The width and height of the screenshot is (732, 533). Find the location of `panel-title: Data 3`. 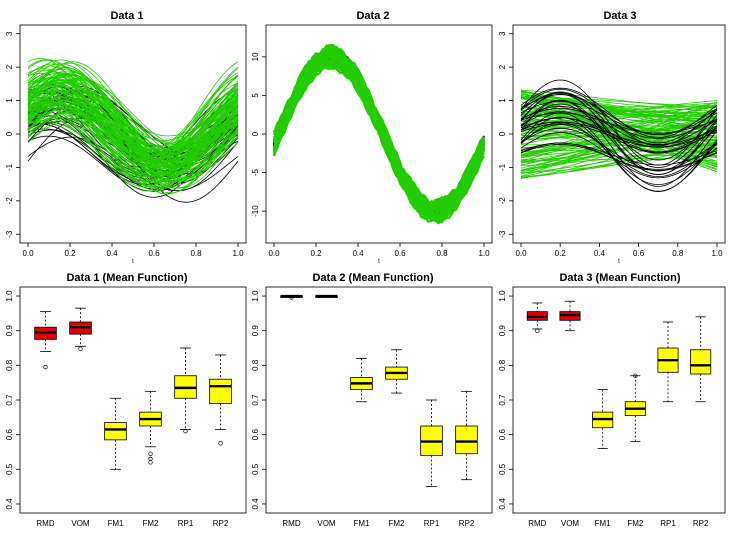

panel-title: Data 3 is located at coordinates (619, 16).